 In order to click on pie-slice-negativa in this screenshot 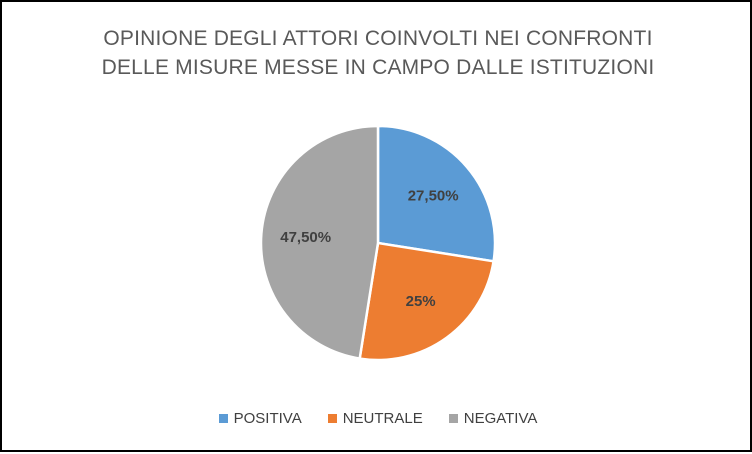, I will do `click(319, 242)`.